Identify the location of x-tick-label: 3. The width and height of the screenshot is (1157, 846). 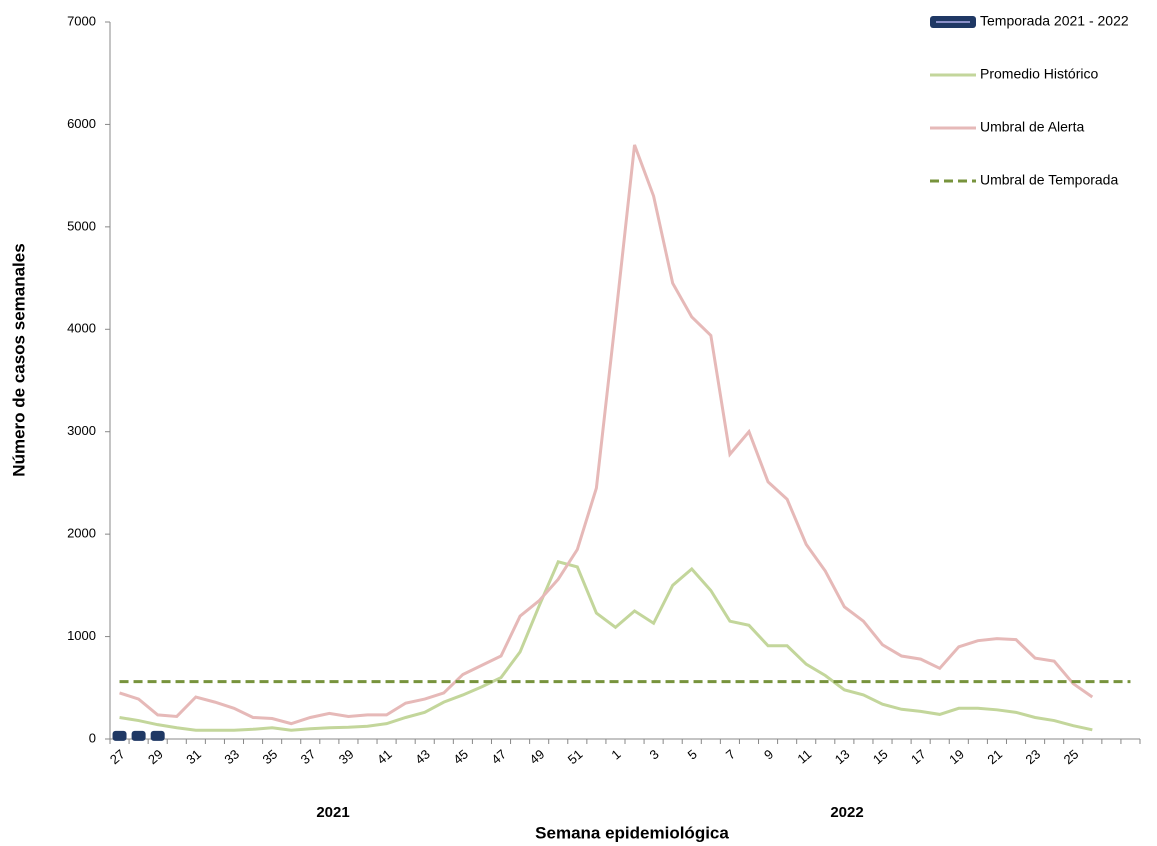
(654, 754).